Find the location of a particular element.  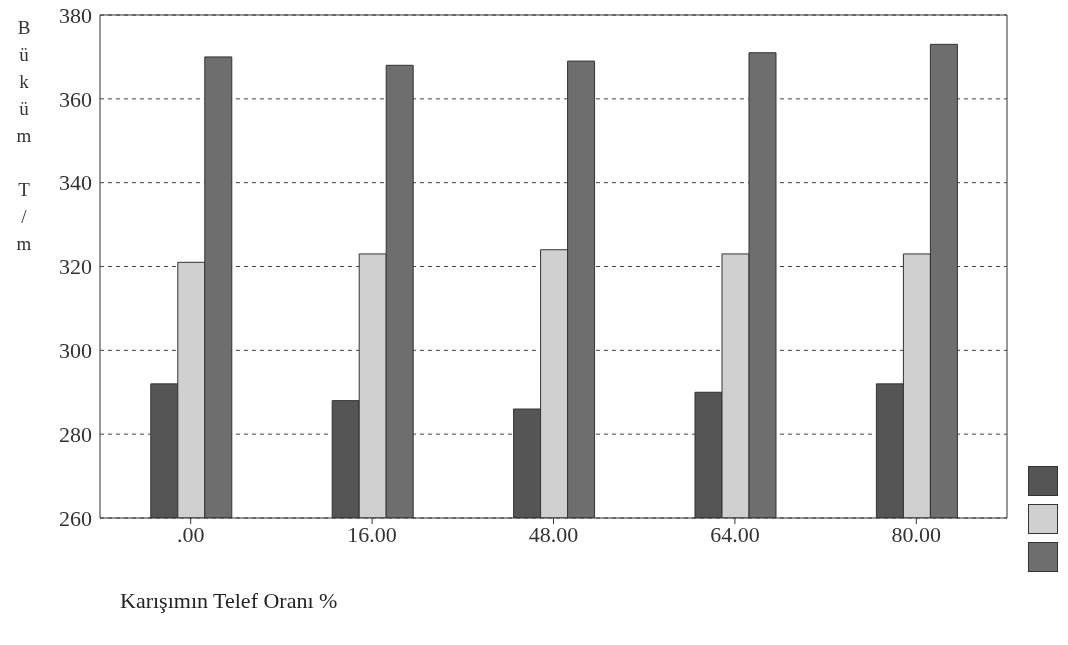

x-tick-label: 80.00 is located at coordinates (916, 534).